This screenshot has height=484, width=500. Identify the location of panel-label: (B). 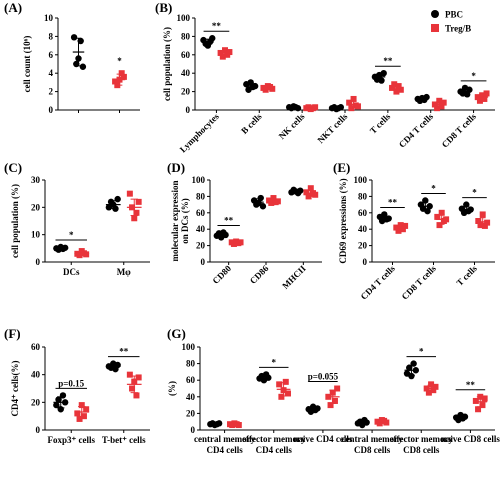
(163, 7).